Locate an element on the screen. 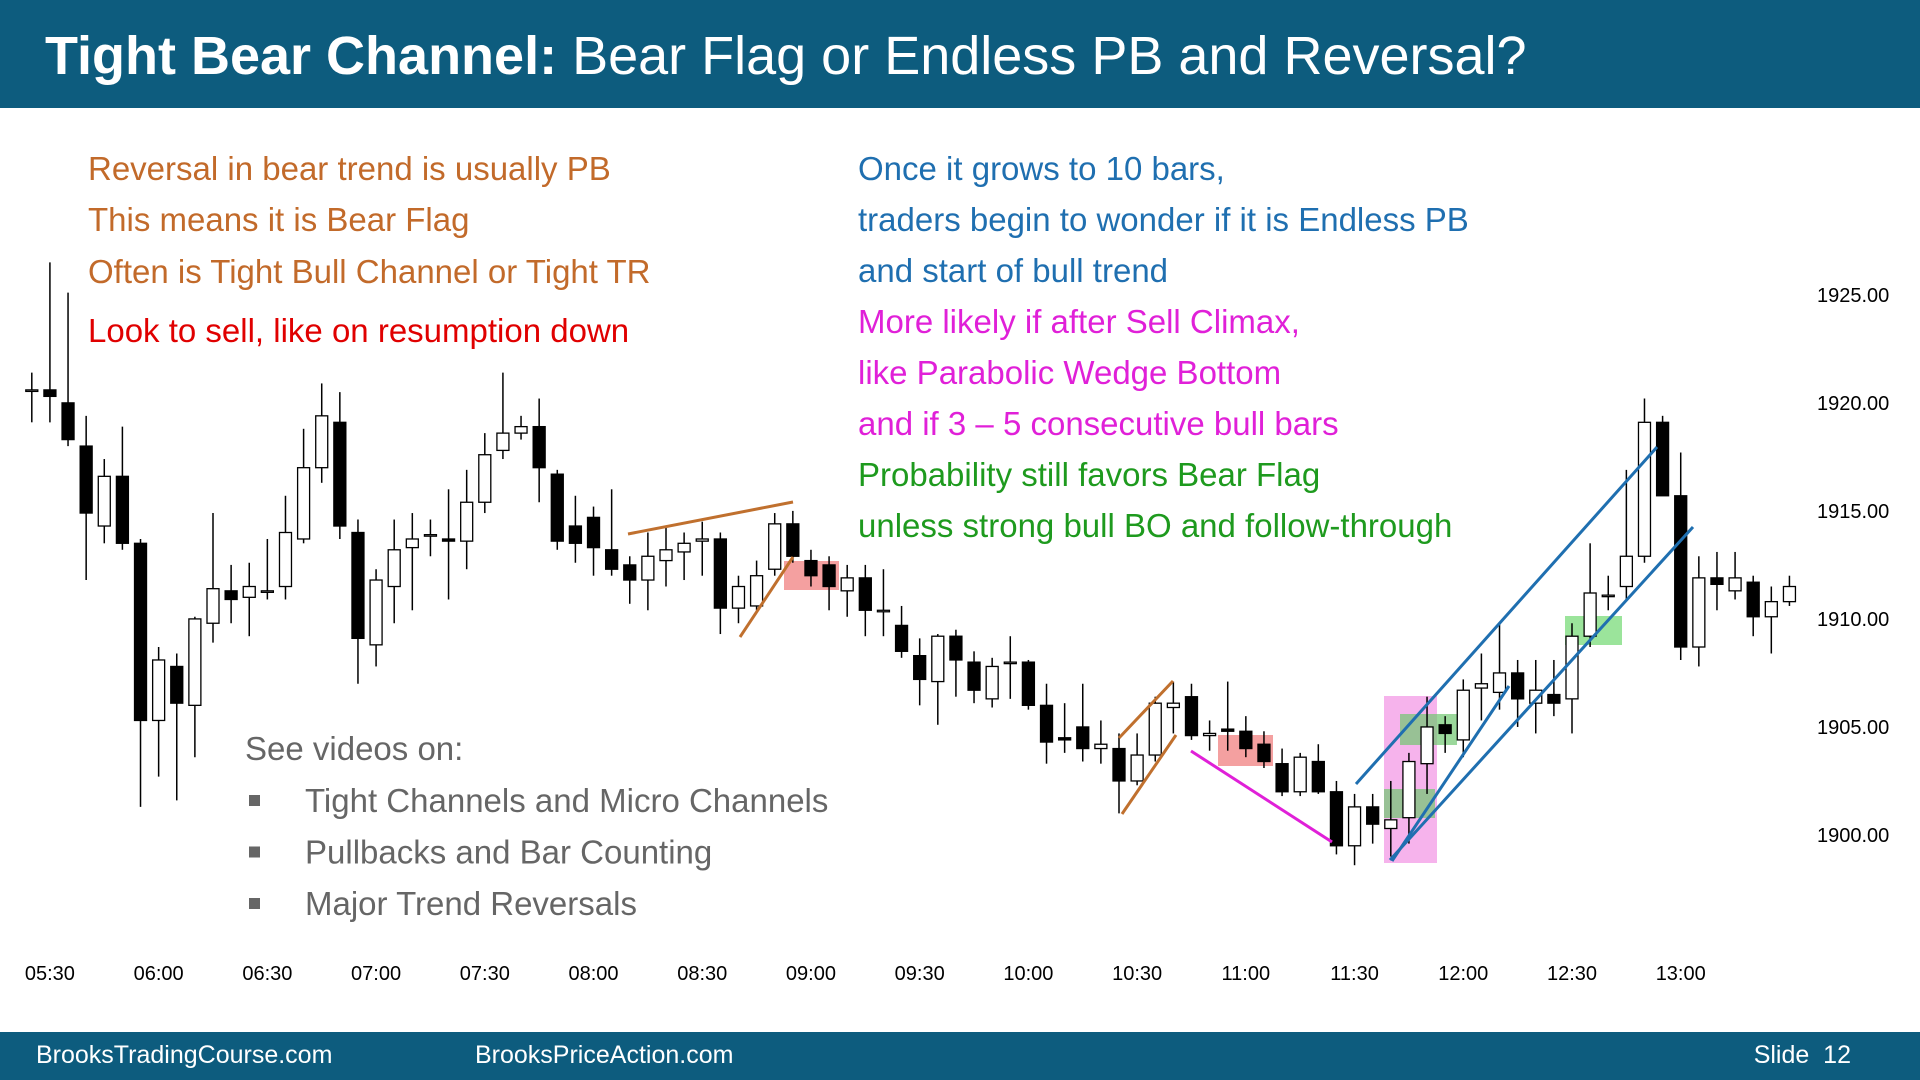  x-tick-label: 08:30 is located at coordinates (702, 974).